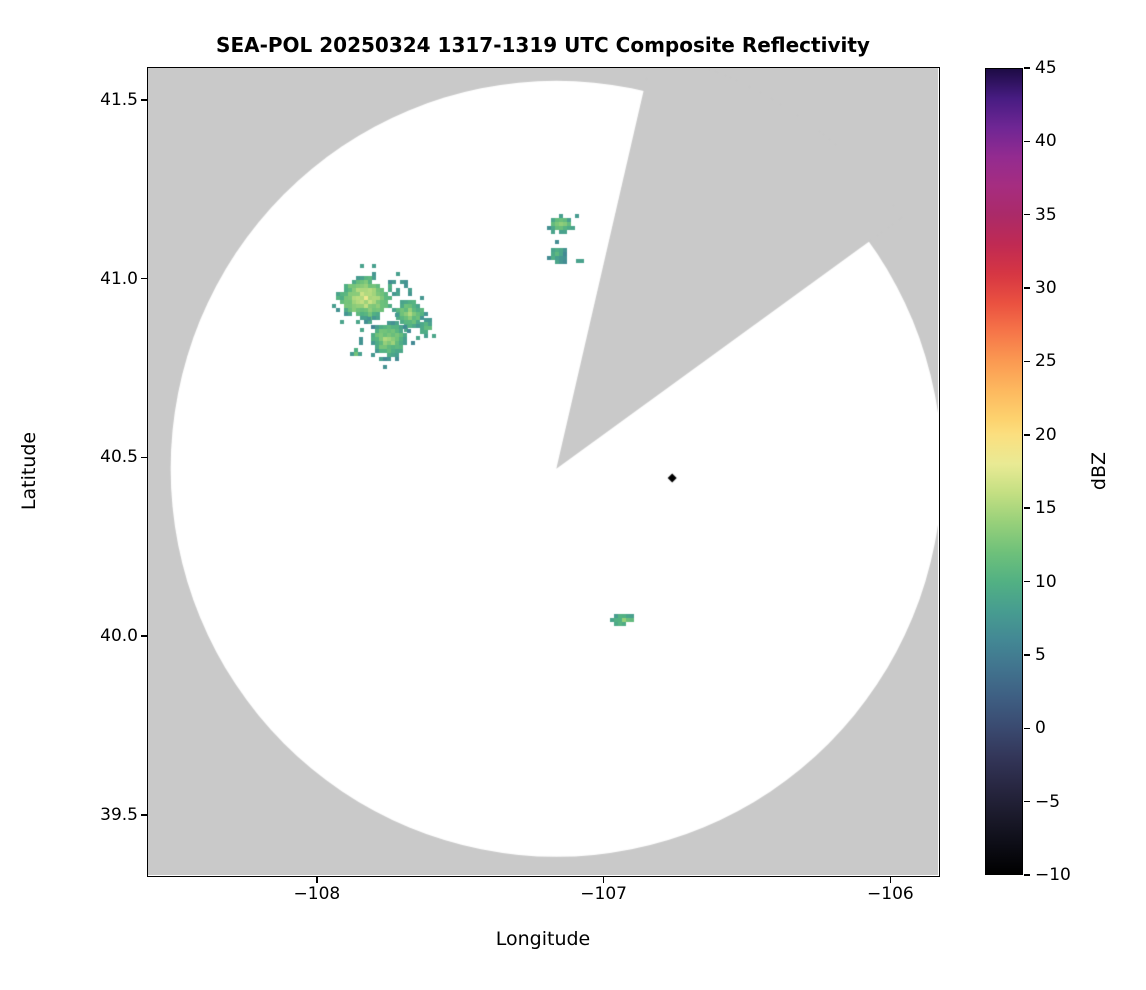 Image resolution: width=1146 pixels, height=990 pixels. I want to click on x-tick-label: −106, so click(890, 894).